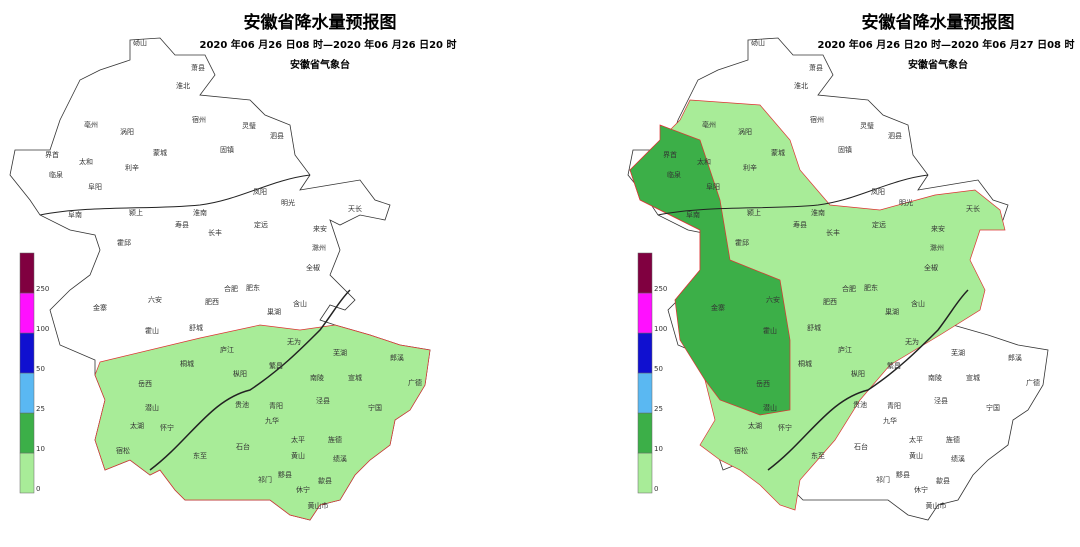  Describe the element at coordinates (261, 224) in the screenshot. I see `city-label: 定远` at that location.